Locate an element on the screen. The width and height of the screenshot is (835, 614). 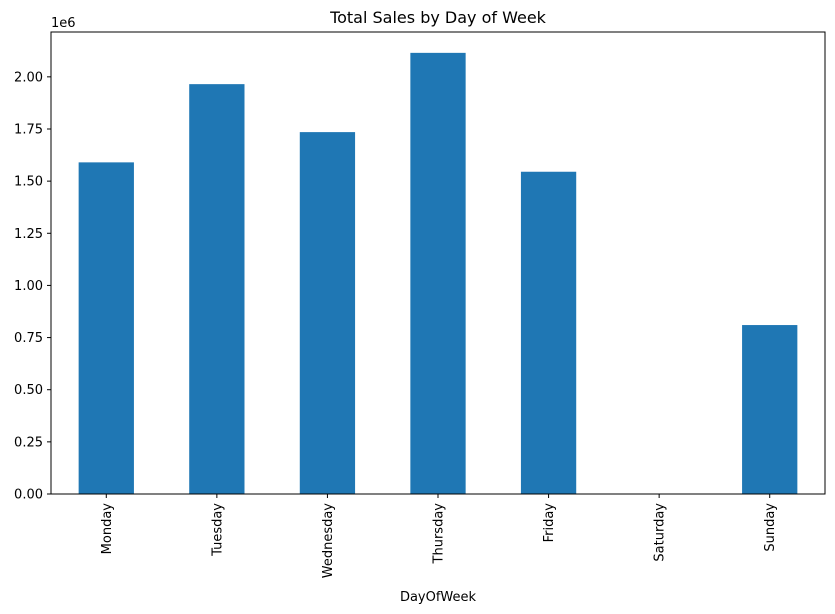
y-tick-label: 0.00 is located at coordinates (28, 495).